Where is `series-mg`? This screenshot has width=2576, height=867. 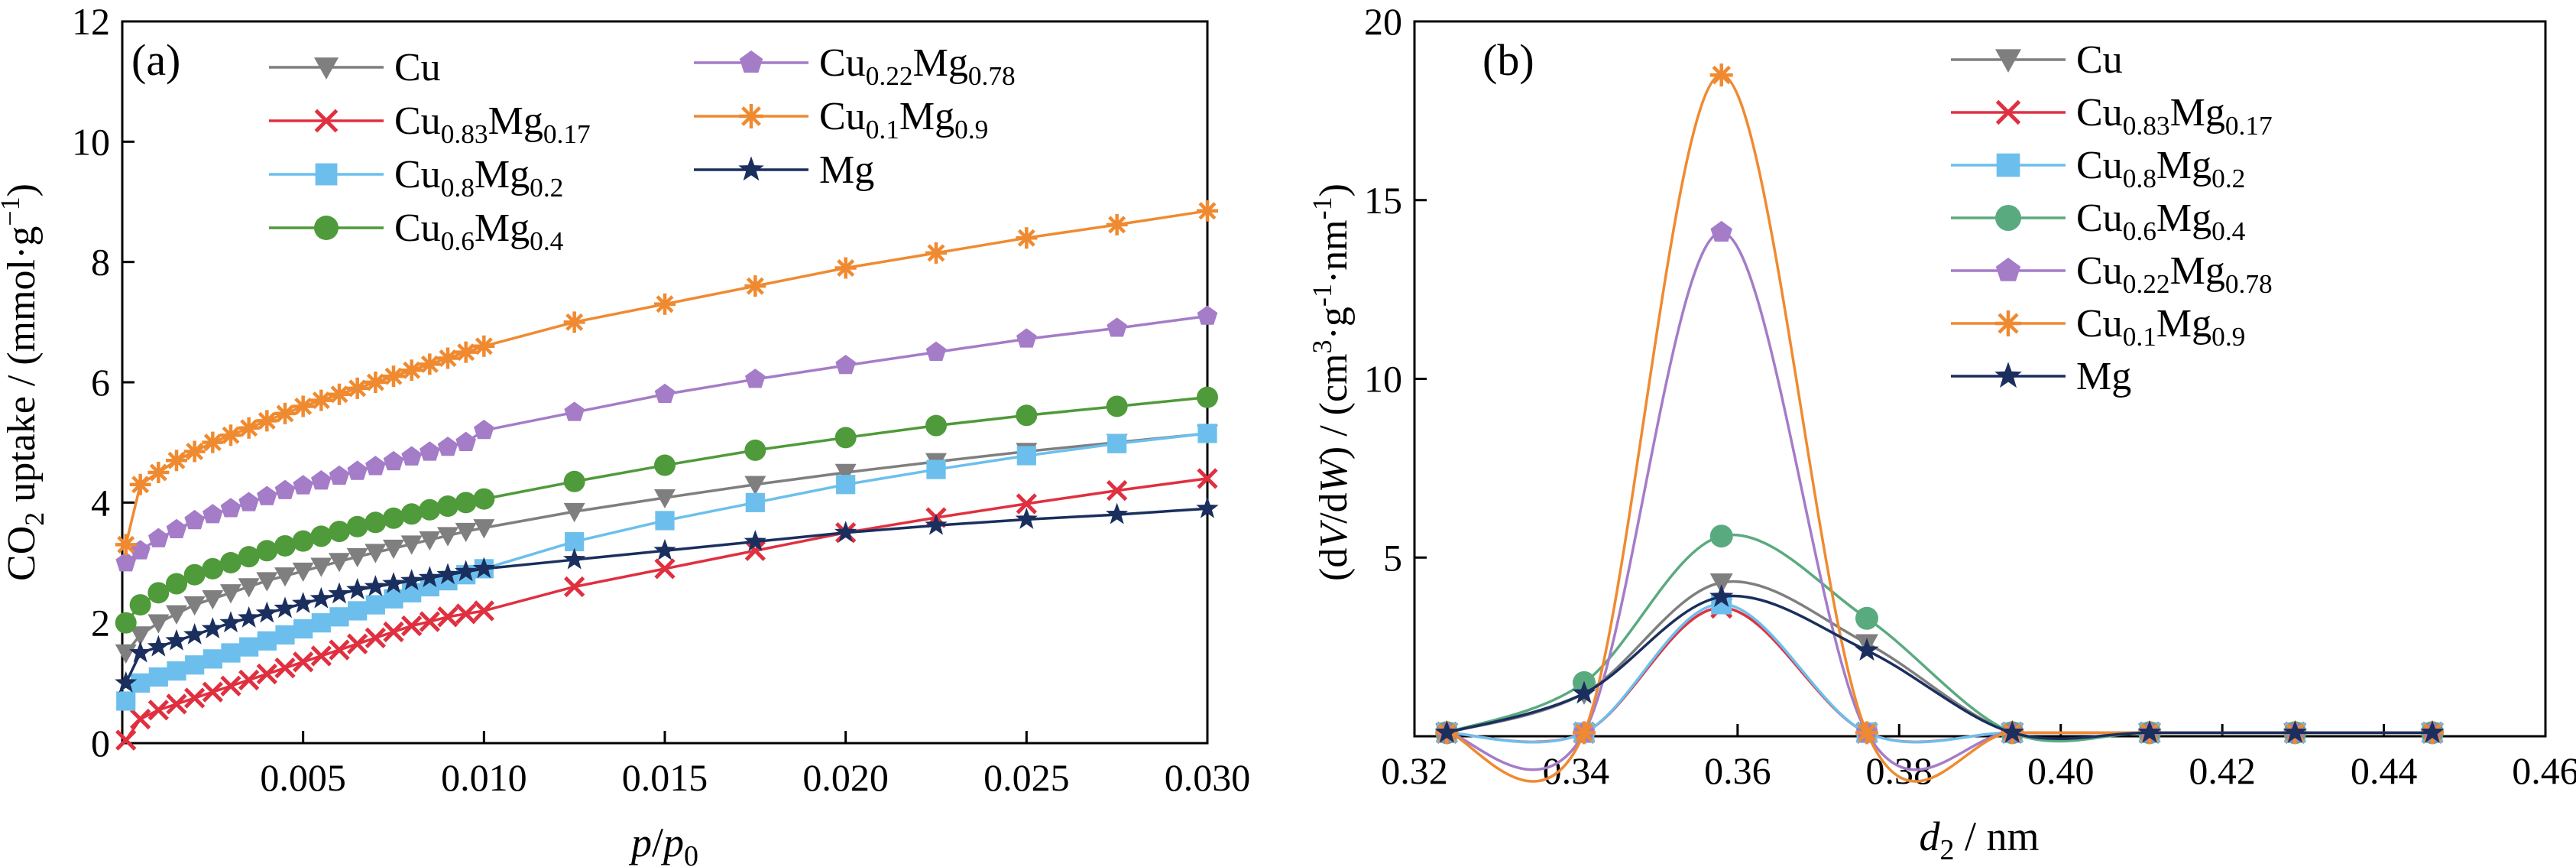 series-mg is located at coordinates (1940, 663).